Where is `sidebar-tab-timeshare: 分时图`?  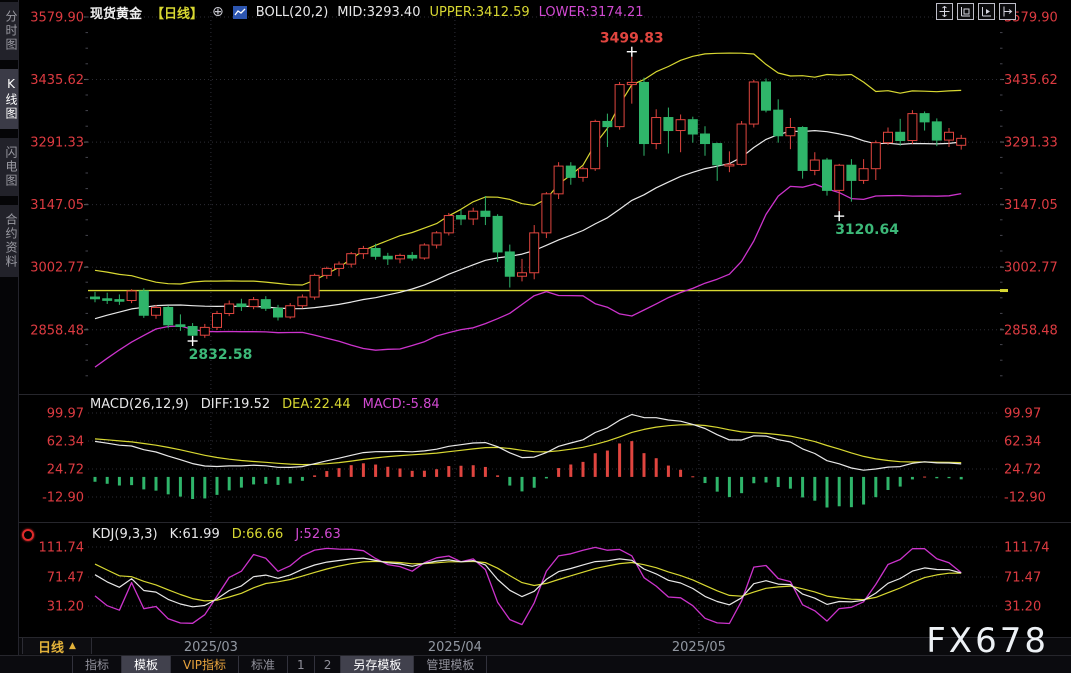
sidebar-tab-timeshare: 分时图 is located at coordinates (9, 31).